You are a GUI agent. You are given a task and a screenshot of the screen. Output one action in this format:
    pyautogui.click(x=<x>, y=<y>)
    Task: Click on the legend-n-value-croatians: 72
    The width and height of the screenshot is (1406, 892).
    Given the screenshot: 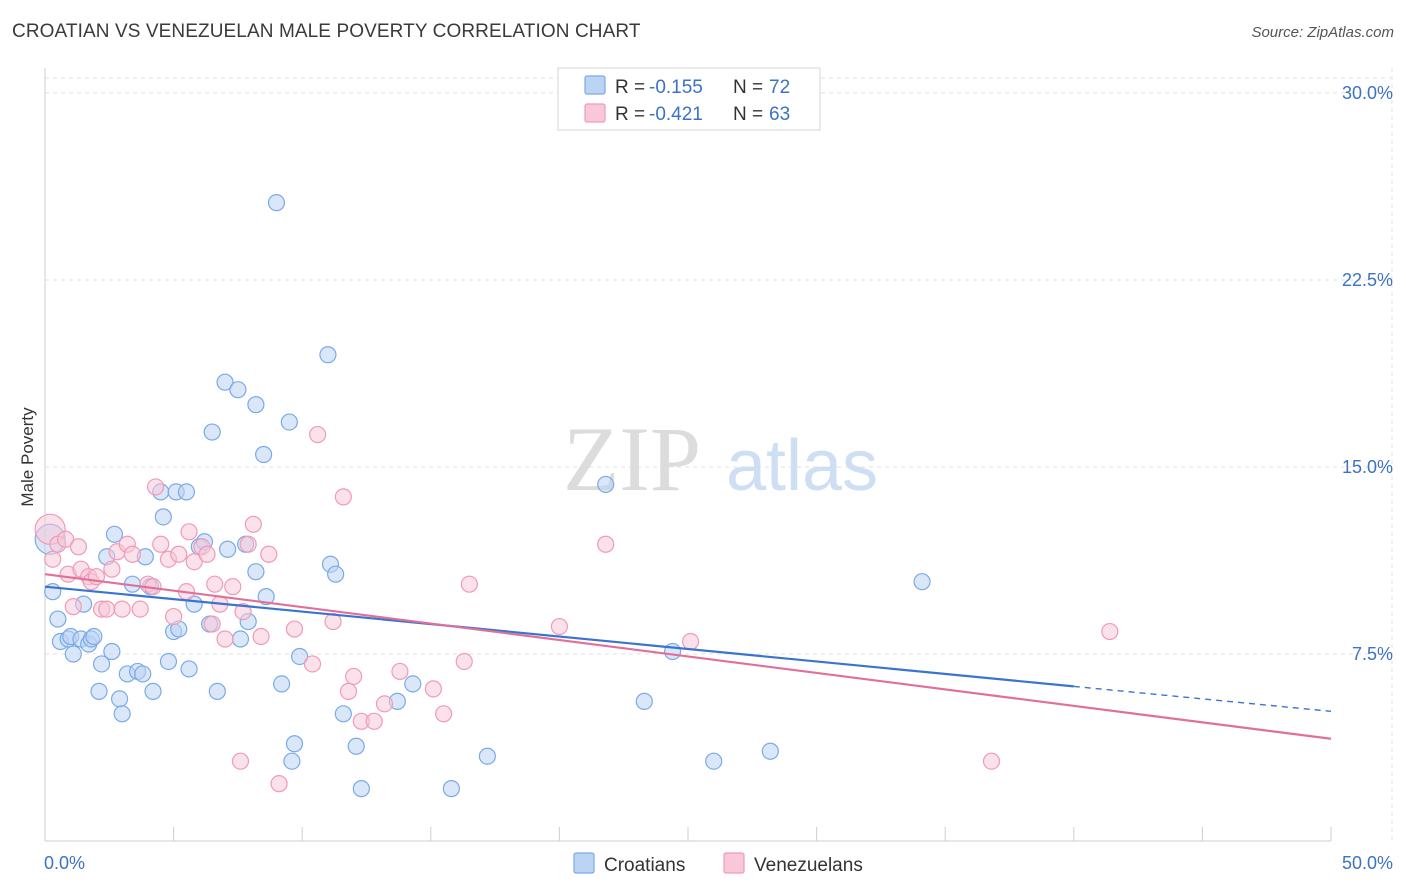 What is the action you would take?
    pyautogui.click(x=779, y=87)
    